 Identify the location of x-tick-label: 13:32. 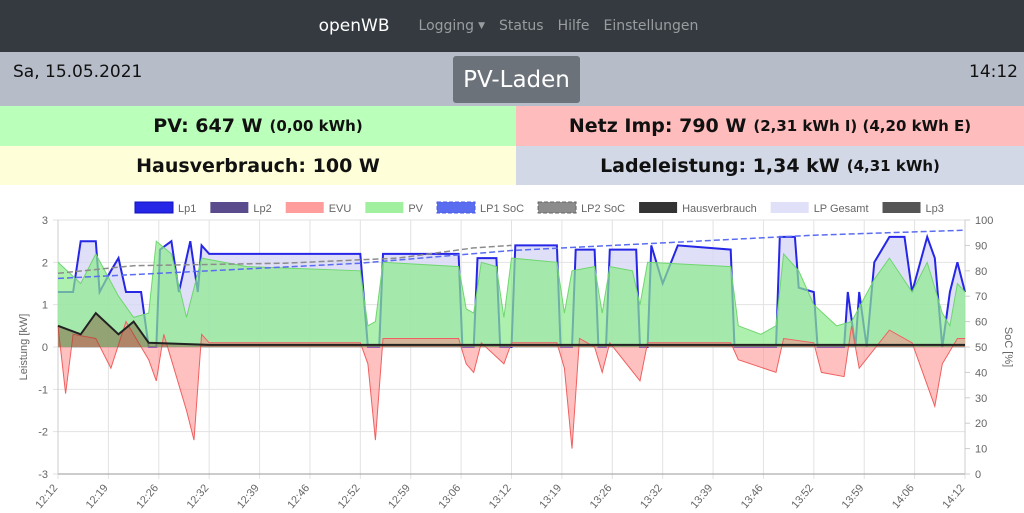
(651, 496).